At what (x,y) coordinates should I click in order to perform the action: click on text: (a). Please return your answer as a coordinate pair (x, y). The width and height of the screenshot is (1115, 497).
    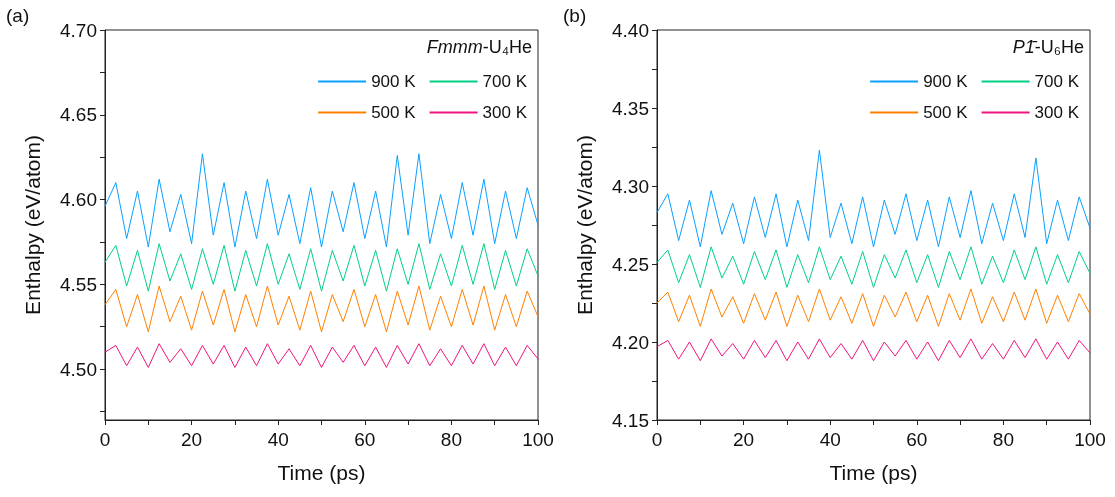
    Looking at the image, I should click on (18, 15).